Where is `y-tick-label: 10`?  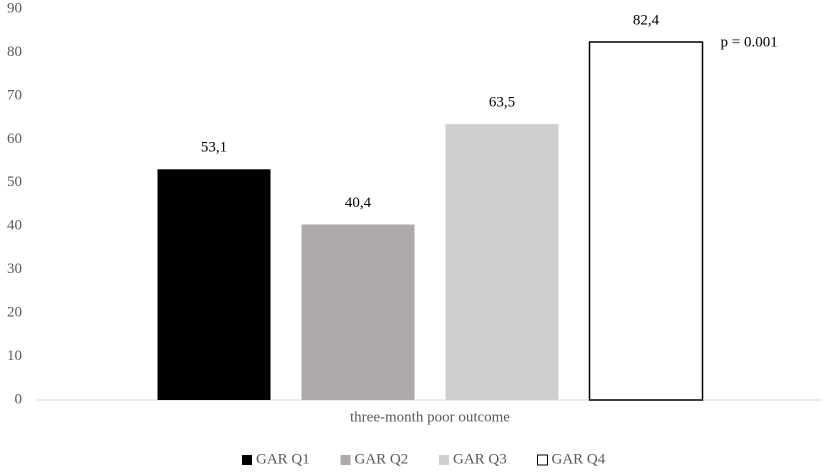
y-tick-label: 10 is located at coordinates (14, 356).